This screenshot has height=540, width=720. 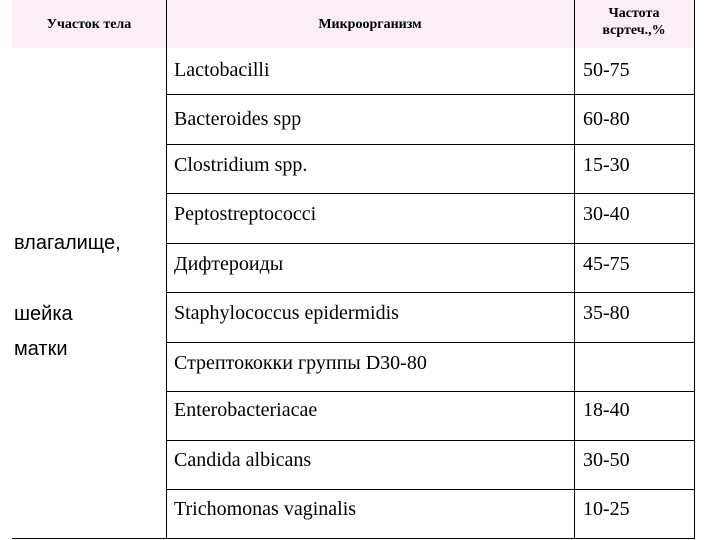 I want to click on frequency-cell: 60-80, so click(x=606, y=119).